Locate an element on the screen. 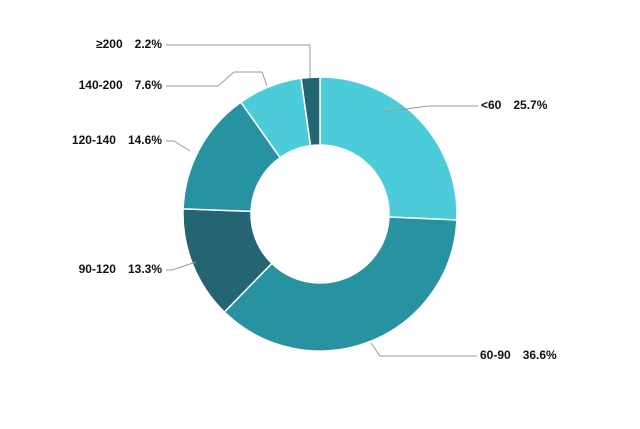 This screenshot has height=429, width=640. data-label-5: ≥200 2.2% is located at coordinates (129, 44).